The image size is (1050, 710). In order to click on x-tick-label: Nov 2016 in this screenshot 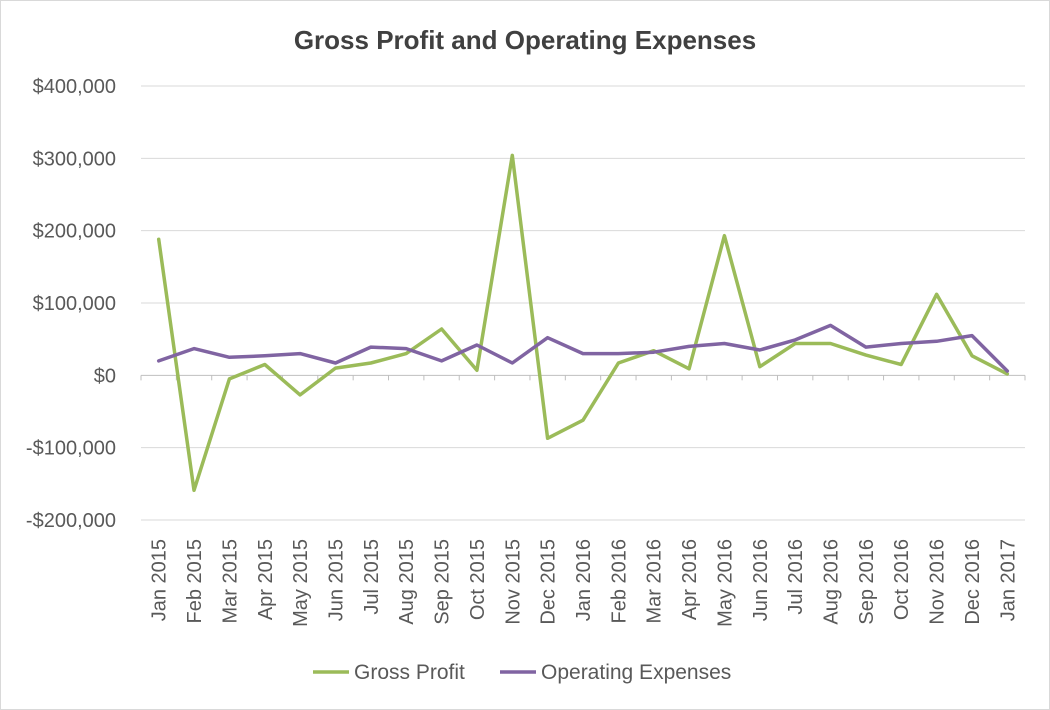, I will do `click(938, 582)`.